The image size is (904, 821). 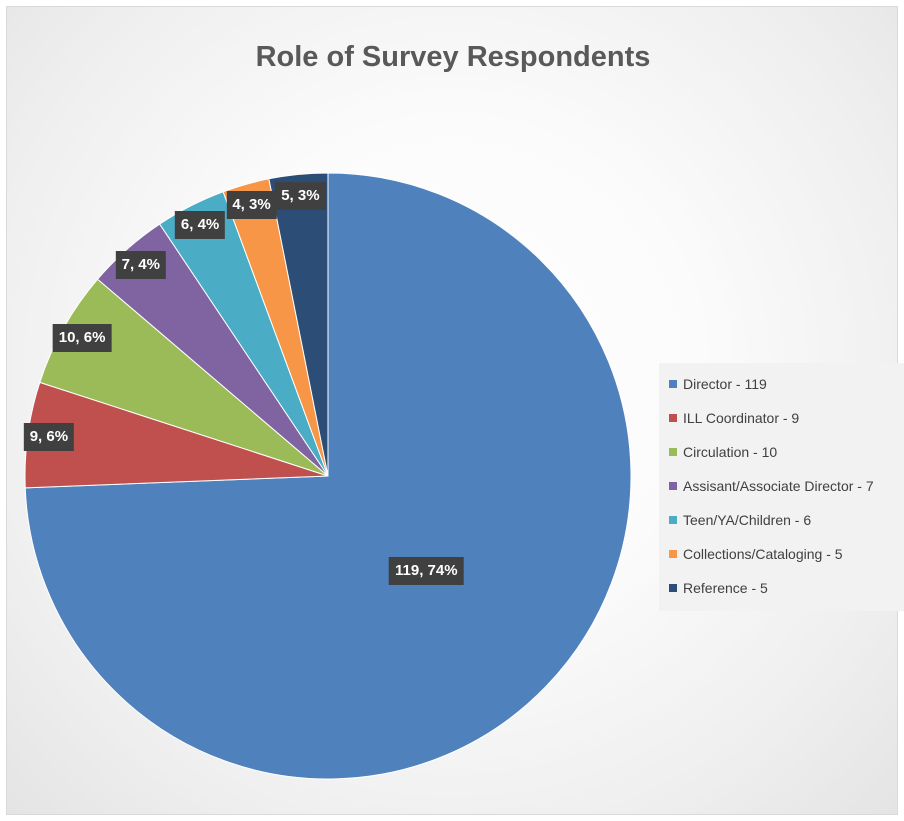 What do you see at coordinates (725, 384) in the screenshot?
I see `legend-label: Director - 119` at bounding box center [725, 384].